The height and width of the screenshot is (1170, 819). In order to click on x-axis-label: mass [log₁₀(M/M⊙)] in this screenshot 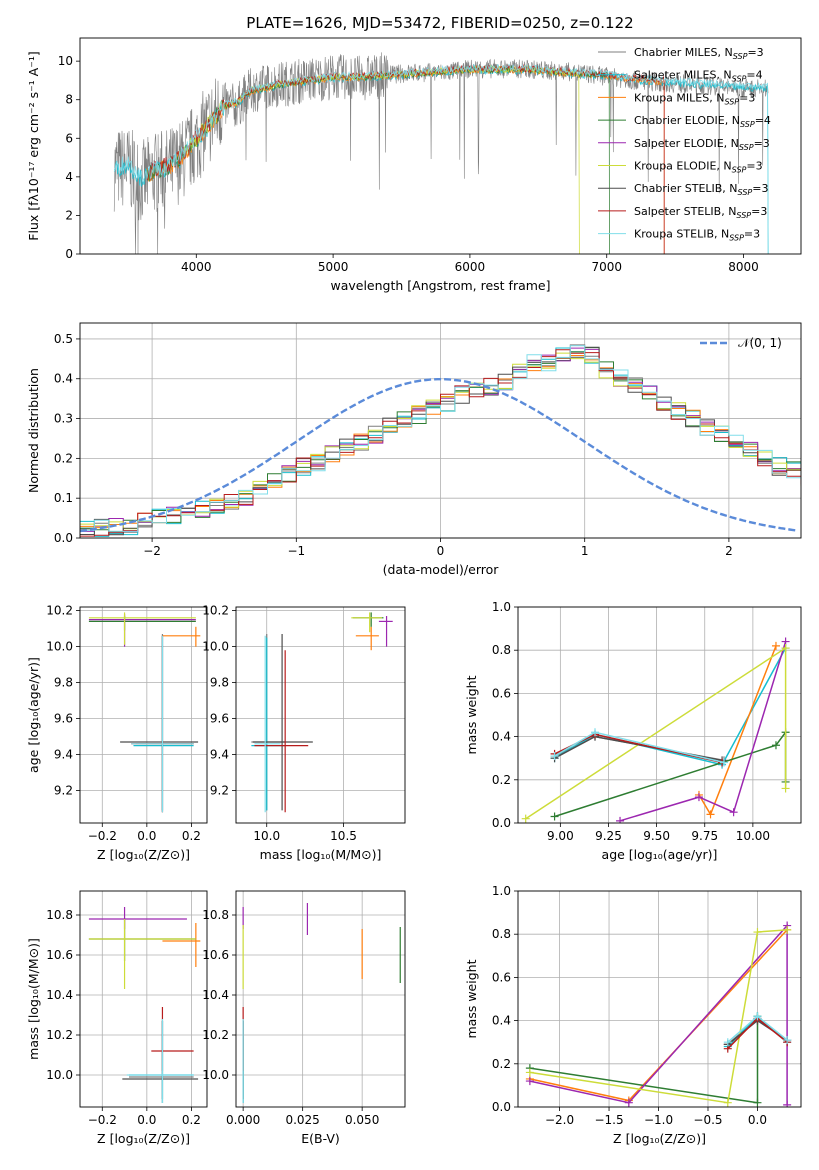, I will do `click(321, 854)`.